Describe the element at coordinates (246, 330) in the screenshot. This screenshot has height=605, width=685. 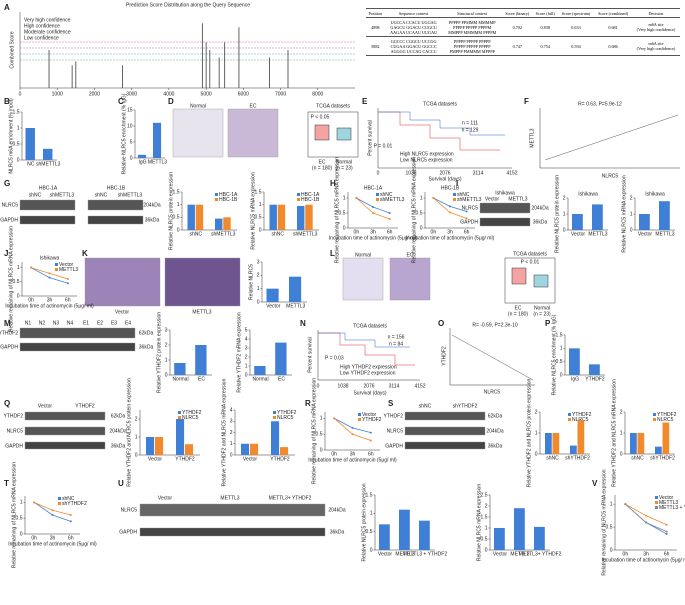
I see `label: 5` at that location.